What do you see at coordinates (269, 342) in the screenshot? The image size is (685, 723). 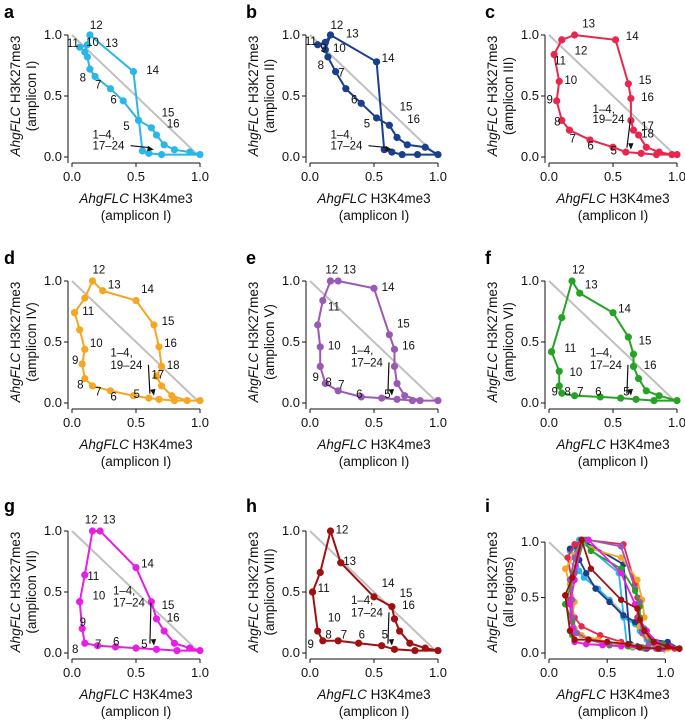 I see `y-axis-region: (amplicon V)` at bounding box center [269, 342].